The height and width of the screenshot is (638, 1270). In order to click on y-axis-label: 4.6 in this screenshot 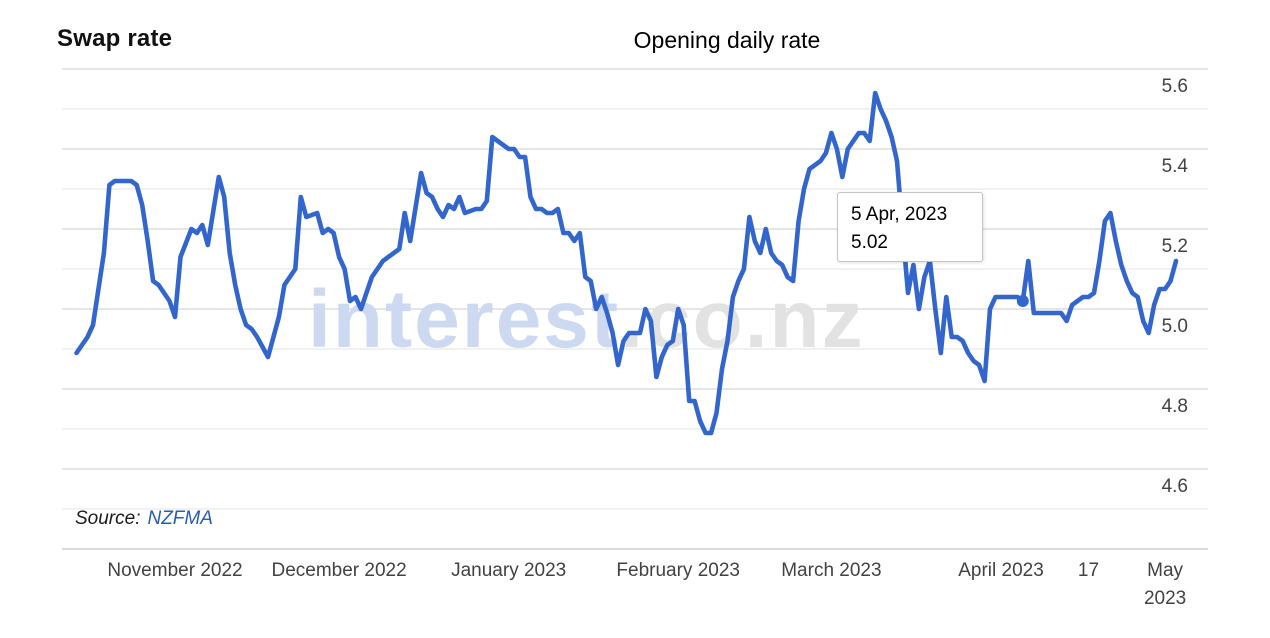, I will do `click(1175, 486)`.